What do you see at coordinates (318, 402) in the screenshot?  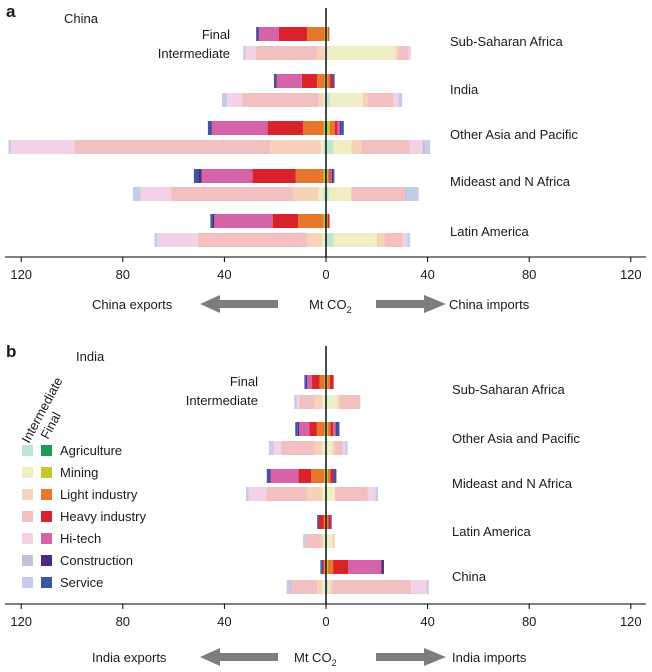 I see `b-bar-0-intermediate-export-light` at bounding box center [318, 402].